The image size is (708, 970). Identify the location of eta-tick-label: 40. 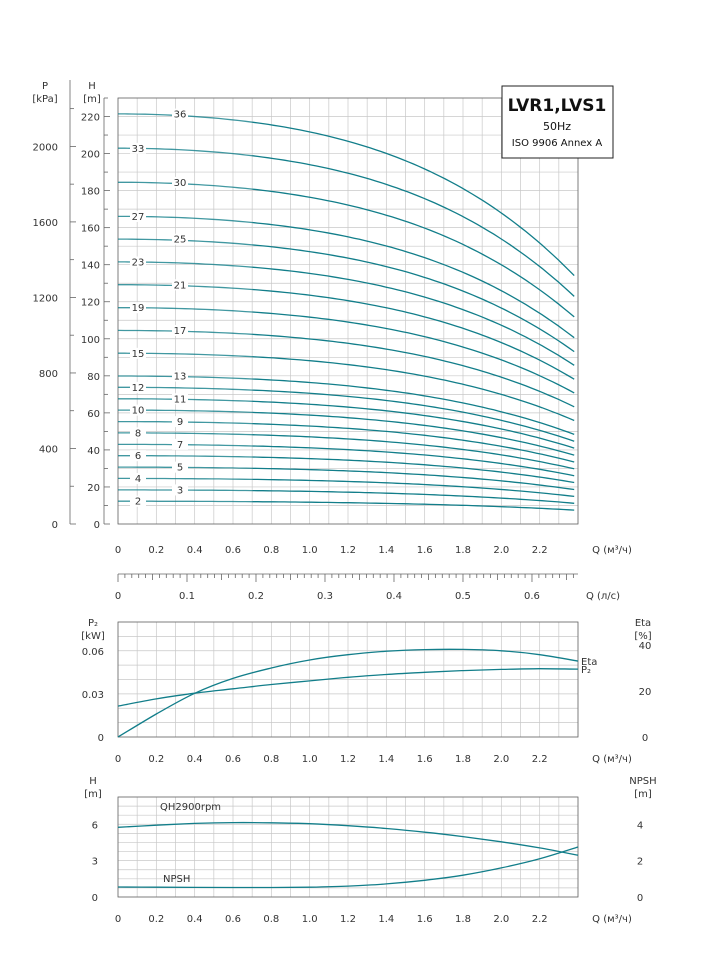
(645, 646).